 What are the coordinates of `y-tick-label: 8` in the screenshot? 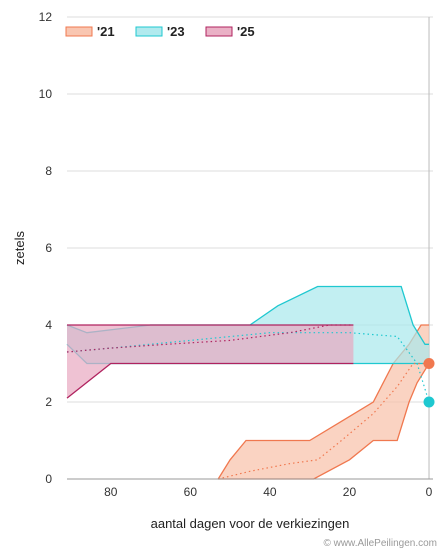 It's located at (48, 171).